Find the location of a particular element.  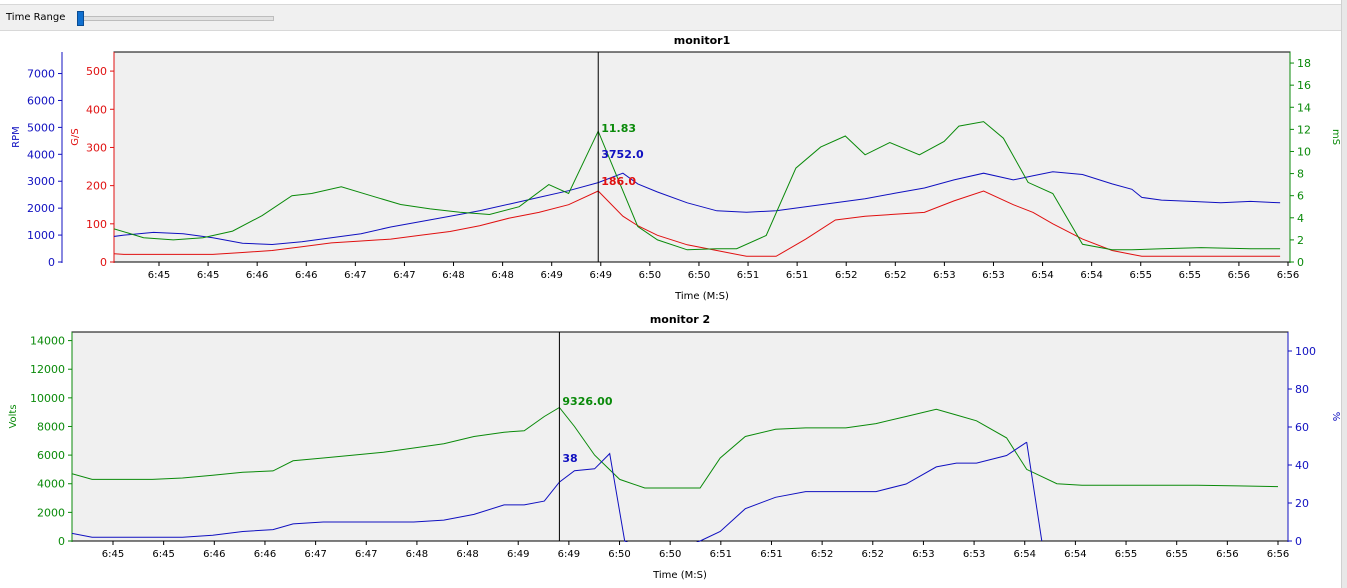

rpm-tick-label: 5000 is located at coordinates (41, 127).